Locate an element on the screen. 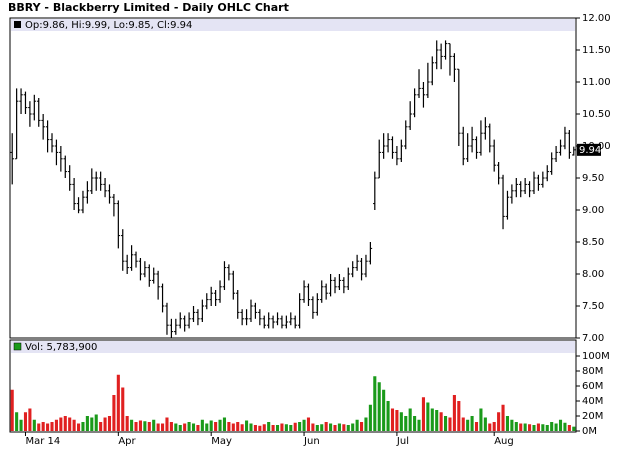 The width and height of the screenshot is (640, 468). volume-legend-icon is located at coordinates (17, 346).